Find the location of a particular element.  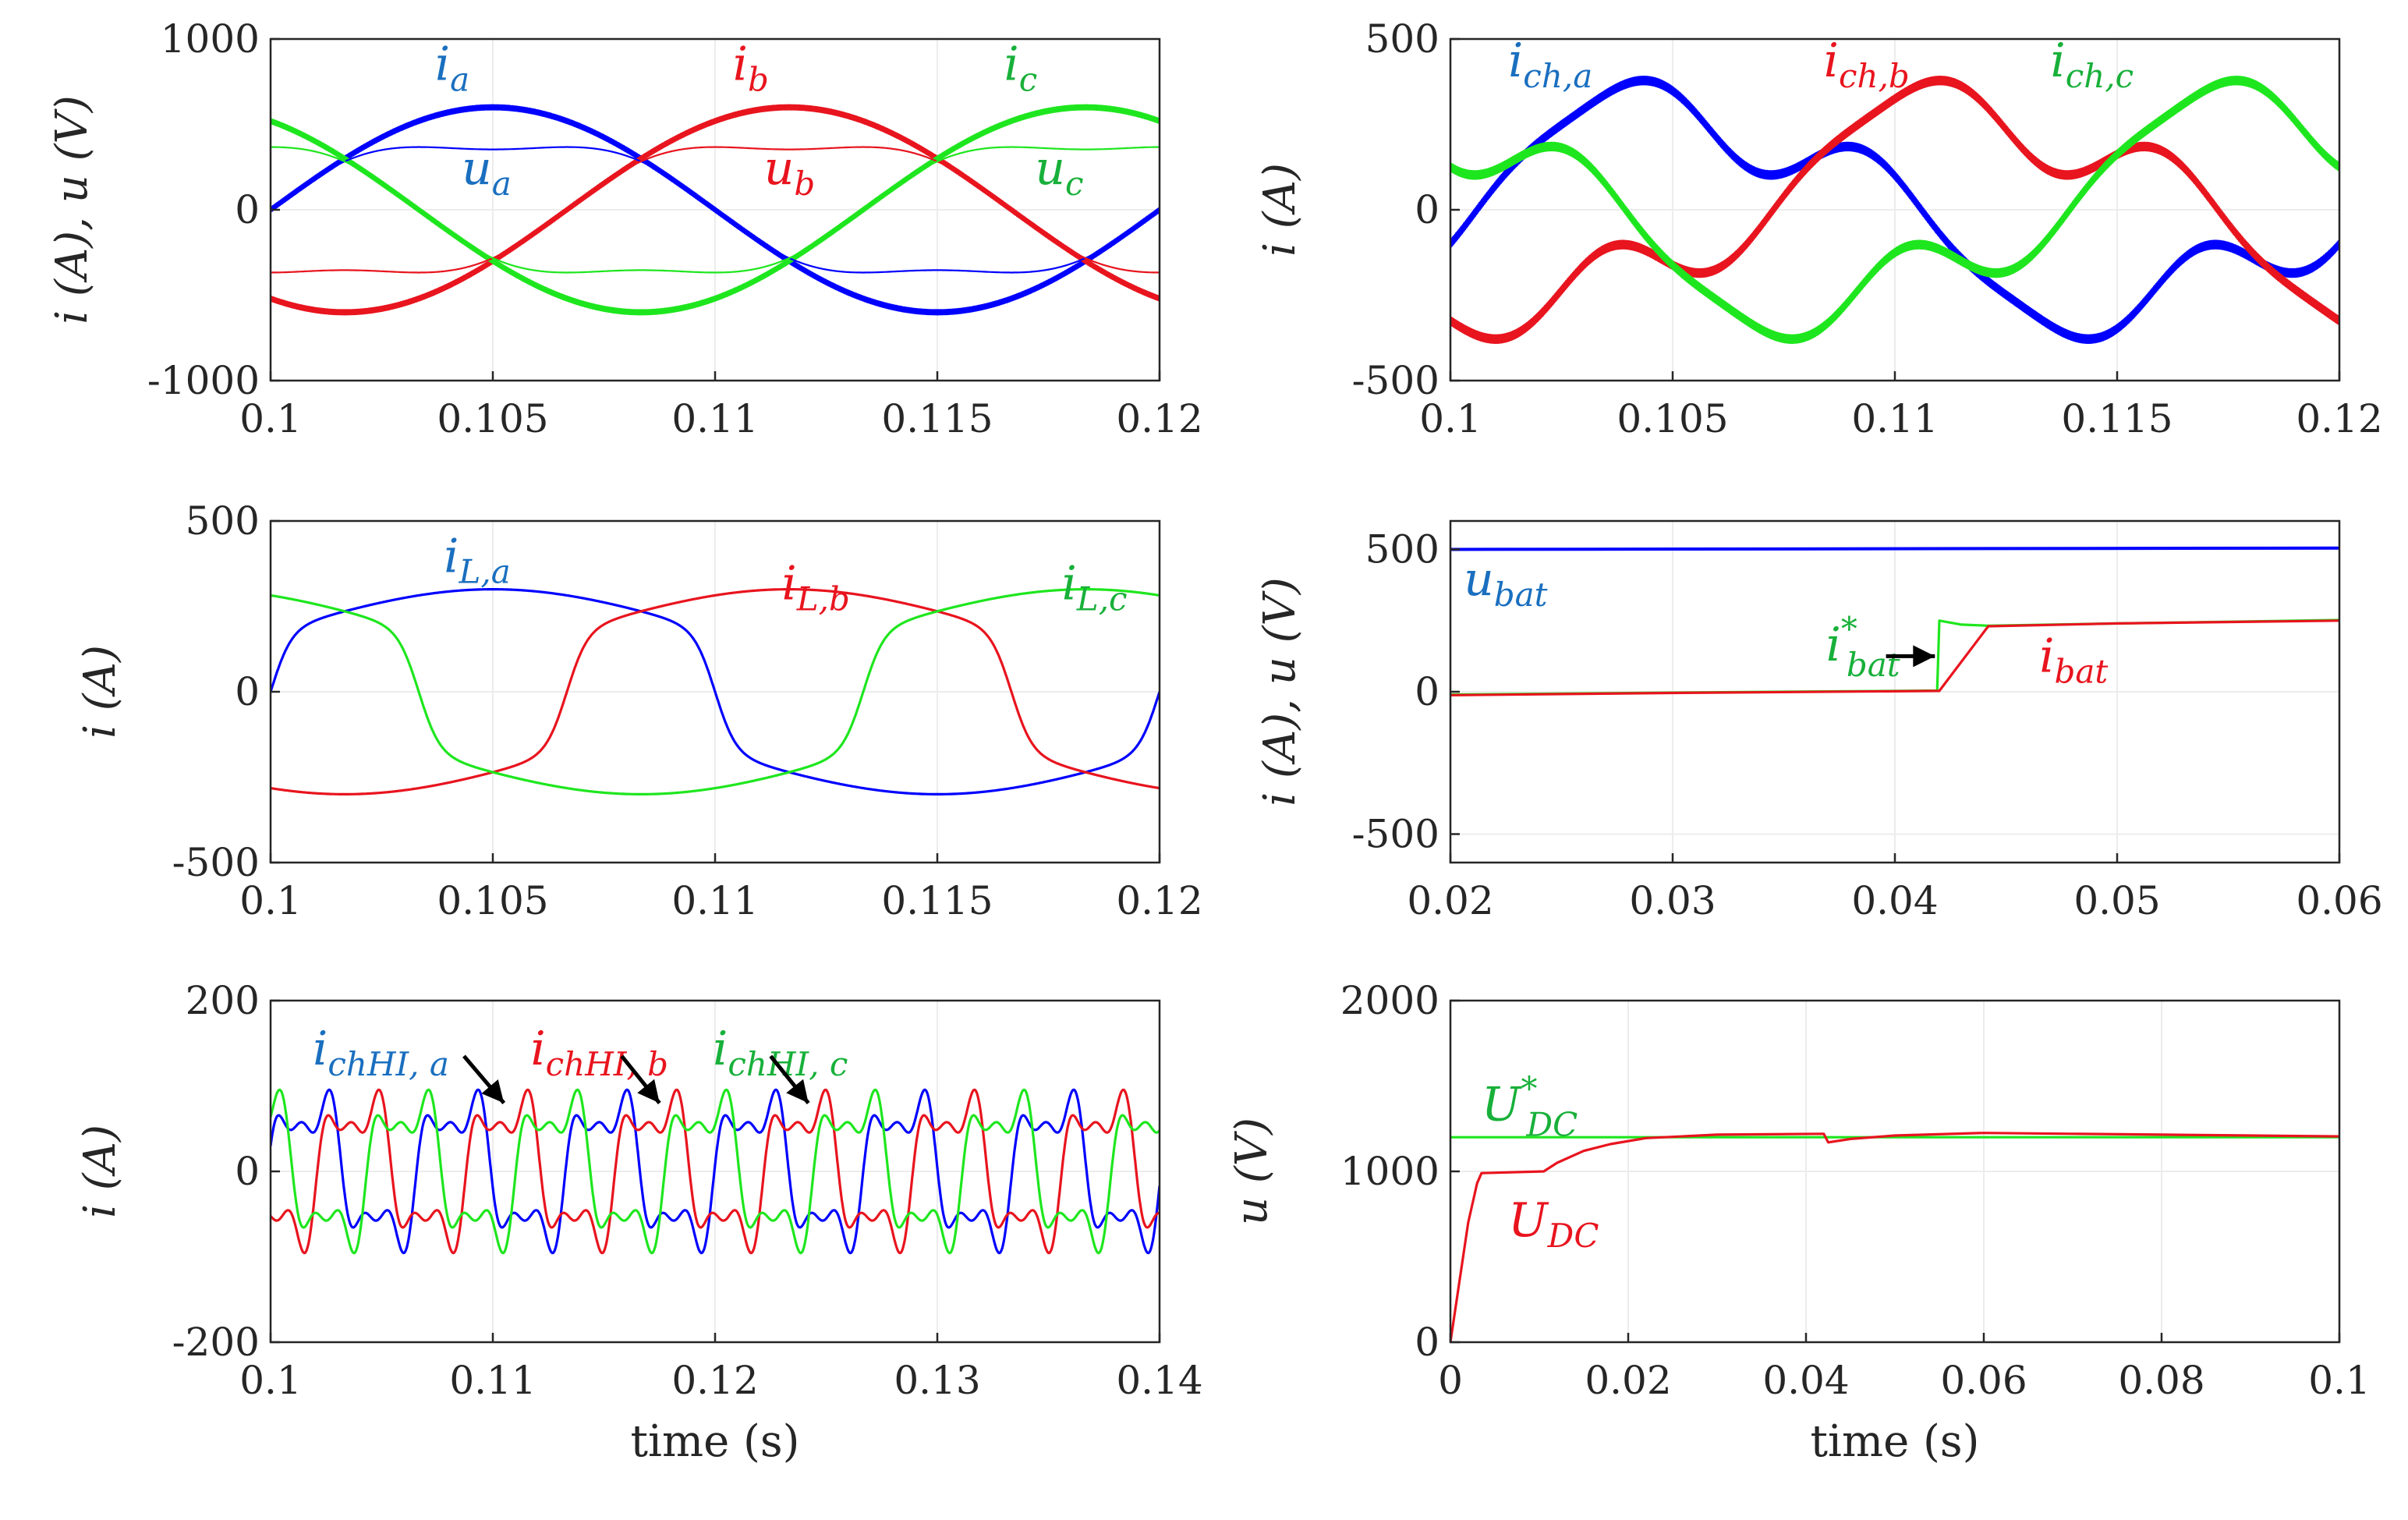

series-annotation: ic is located at coordinates (1021, 68).